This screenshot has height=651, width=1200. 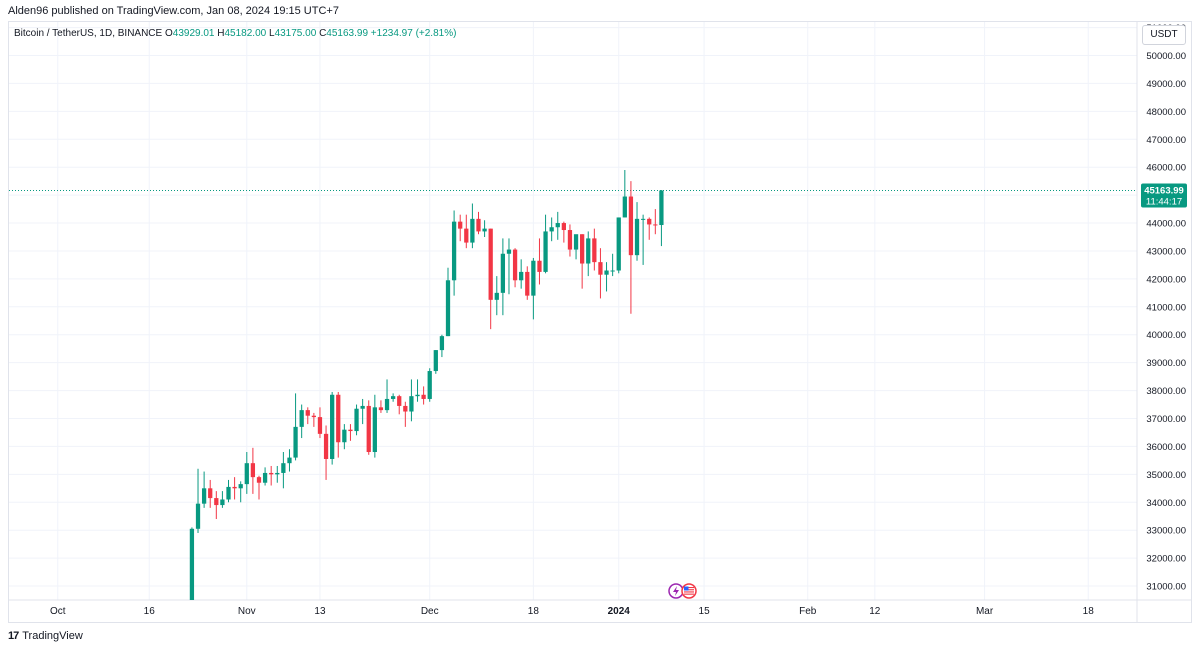 What do you see at coordinates (1166, 475) in the screenshot?
I see `price-tick-label: 35000.00` at bounding box center [1166, 475].